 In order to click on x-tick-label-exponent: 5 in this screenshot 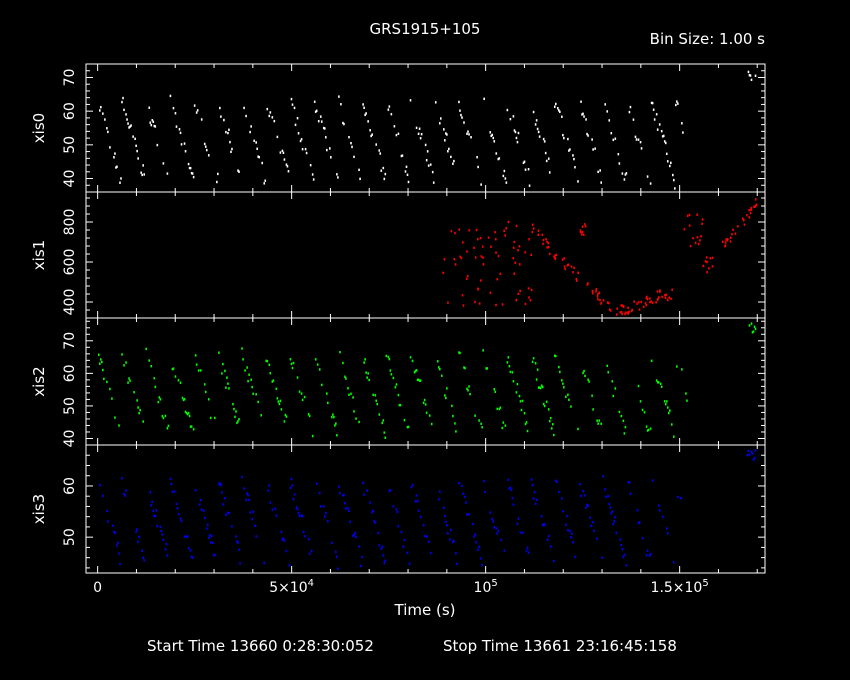, I will do `click(494, 583)`.